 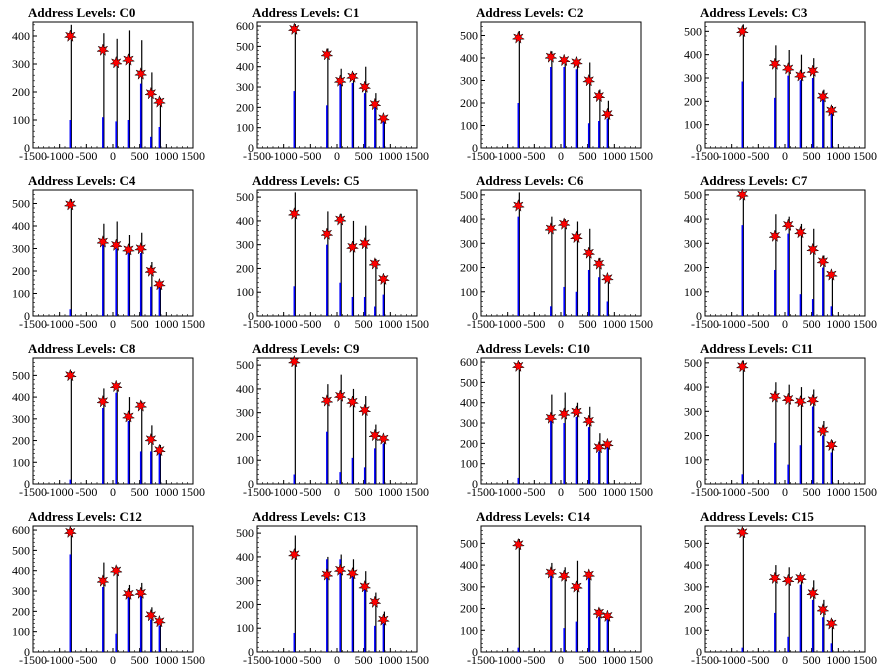 I want to click on chart-title: Address Levels: C5, so click(x=306, y=180).